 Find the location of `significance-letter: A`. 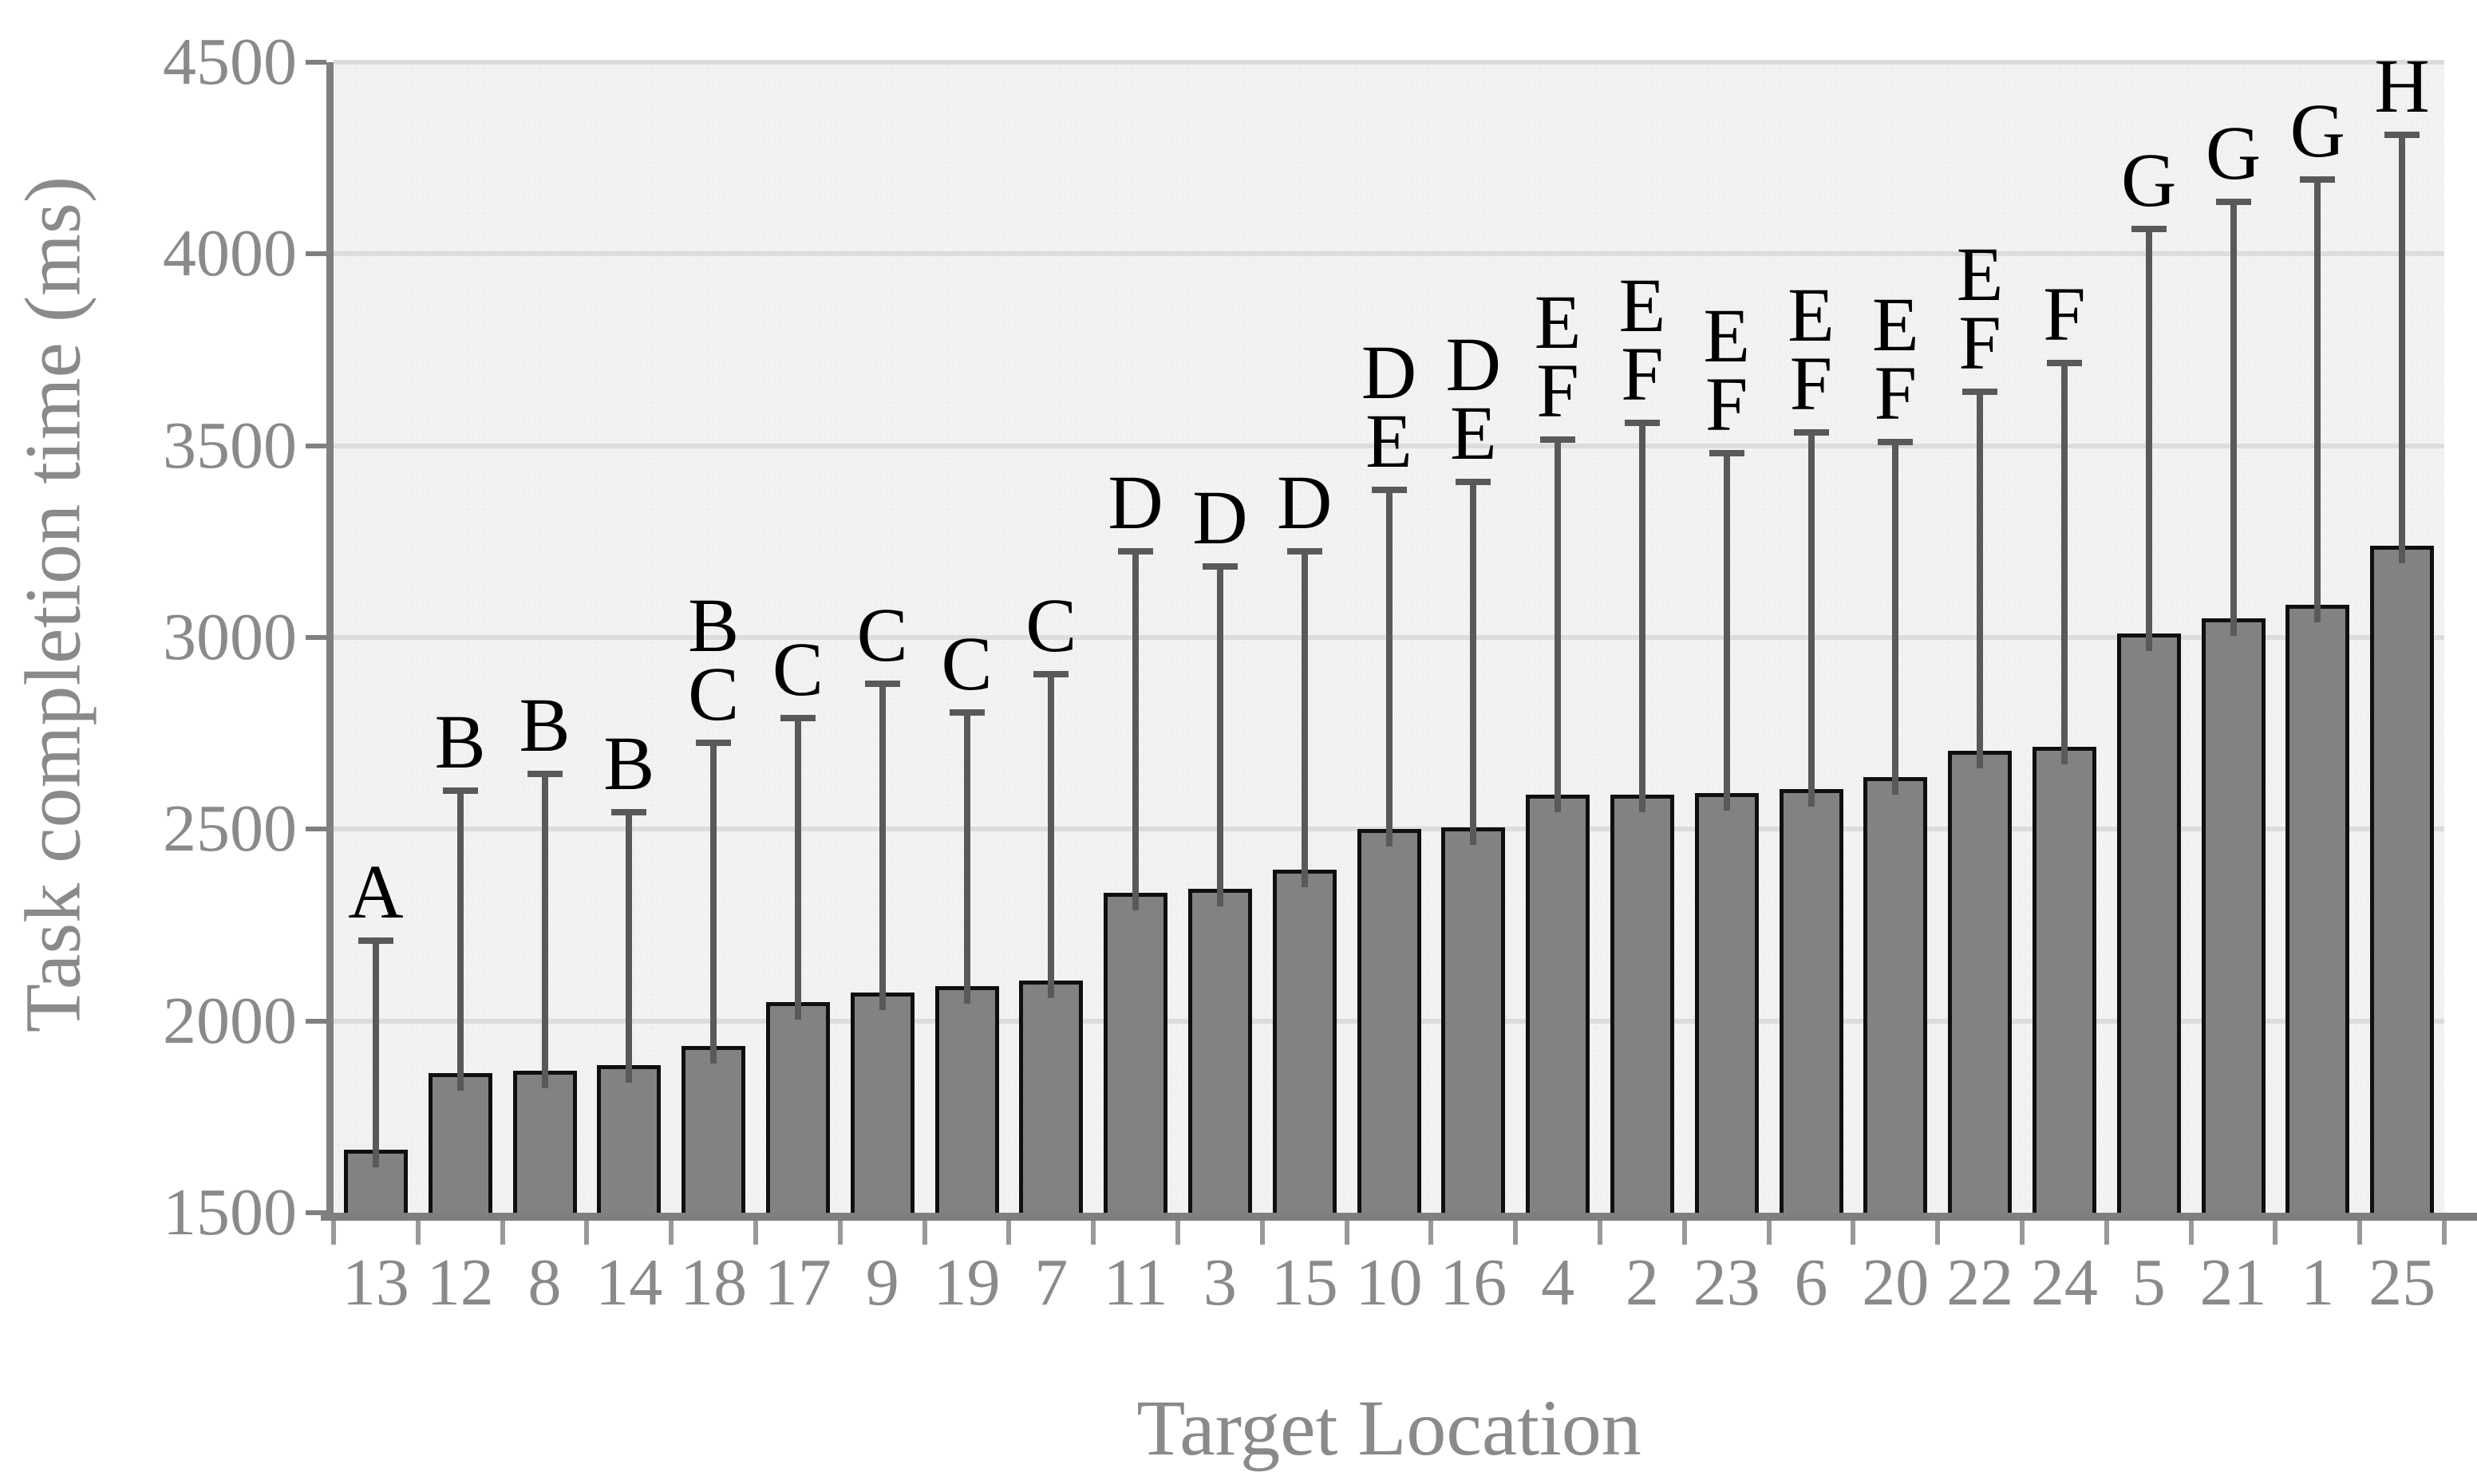

significance-letter: A is located at coordinates (376, 891).